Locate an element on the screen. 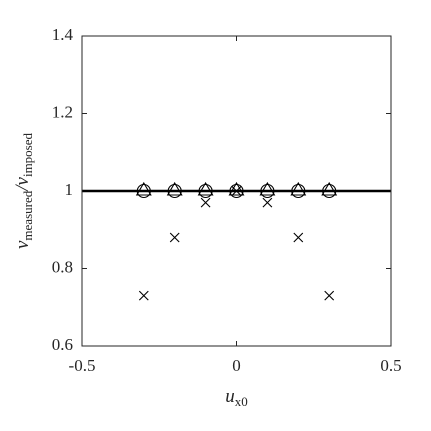  label-main: / is located at coordinates (22, 188).